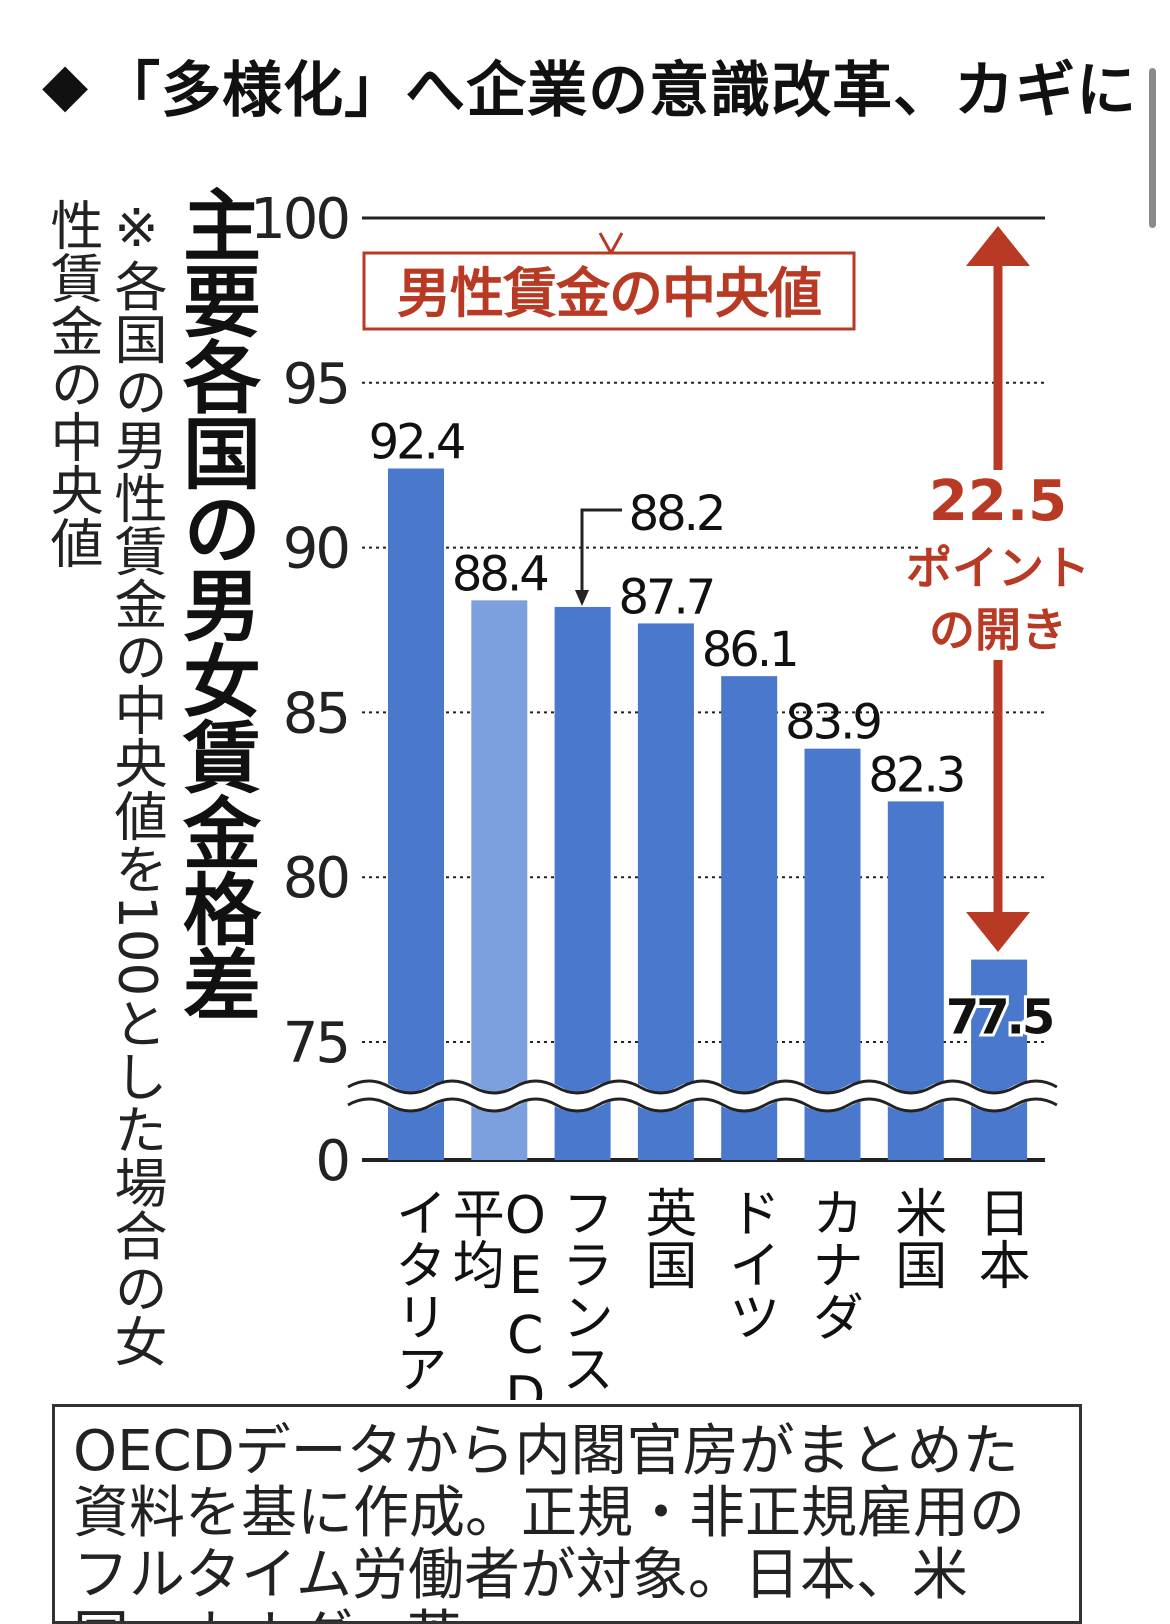 The height and width of the screenshot is (1624, 1170). I want to click on y-tick-label: 95, so click(315, 384).